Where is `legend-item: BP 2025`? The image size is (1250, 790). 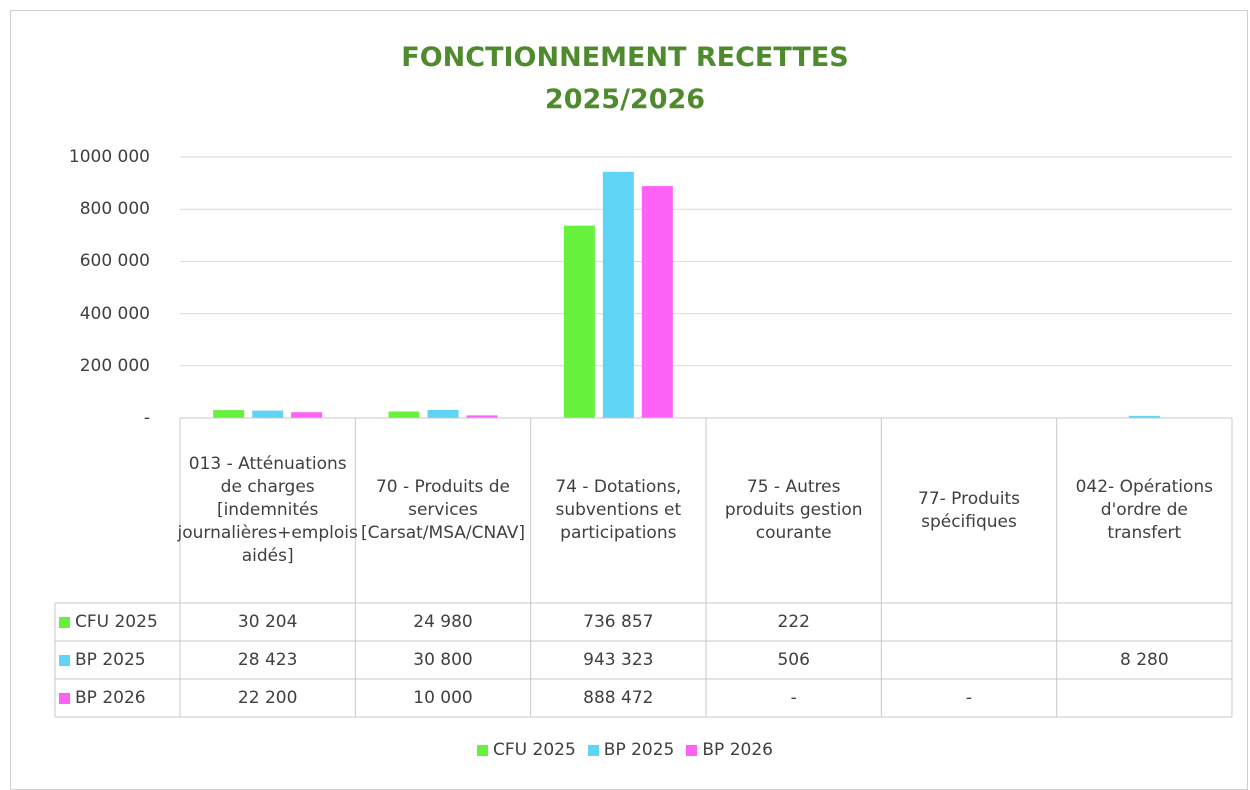 legend-item: BP 2025 is located at coordinates (631, 750).